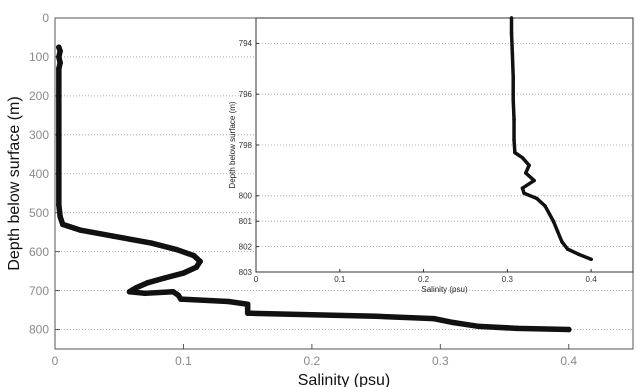 This screenshot has width=638, height=387. What do you see at coordinates (424, 279) in the screenshot?
I see `inset-xtick-label: 0.2` at bounding box center [424, 279].